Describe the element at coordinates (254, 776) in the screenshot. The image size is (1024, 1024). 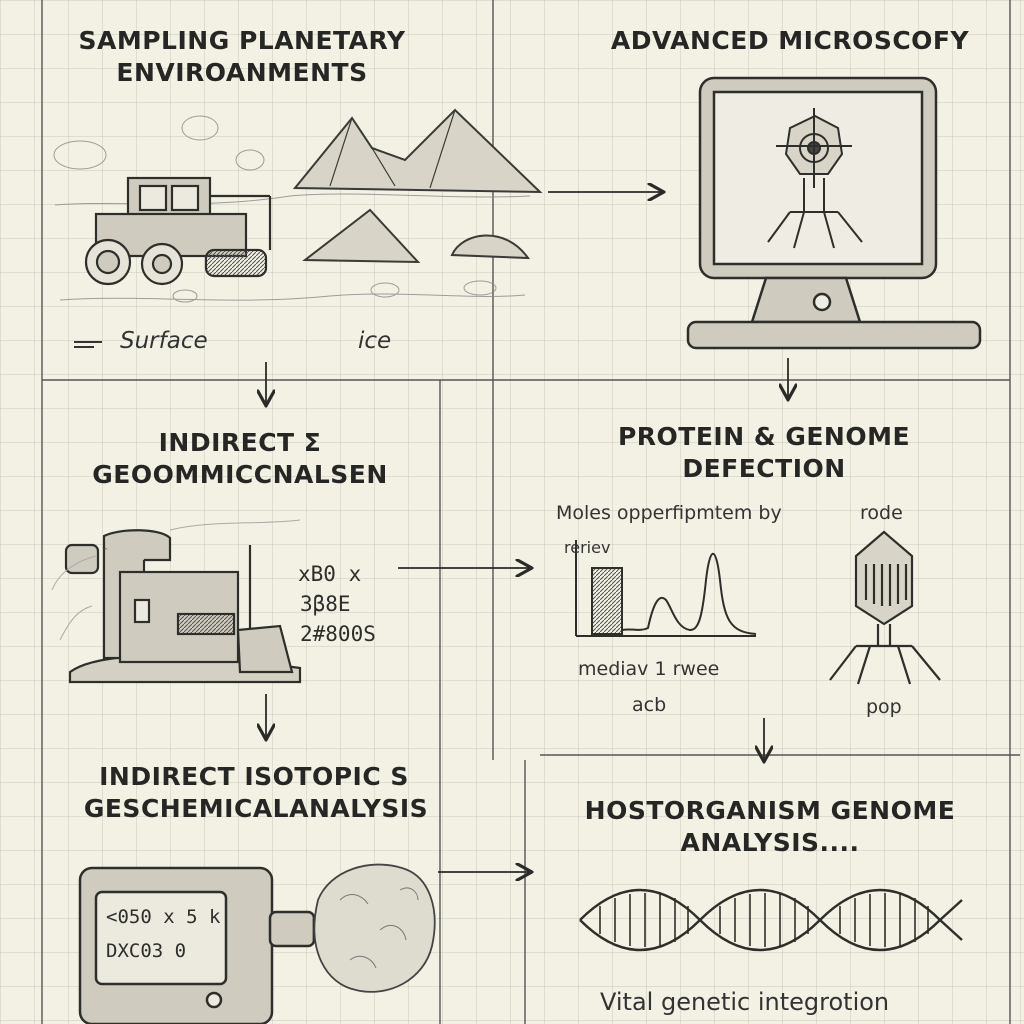
I see `isotopic-title-line1: INDIRECT ISOTOPIC S` at that location.